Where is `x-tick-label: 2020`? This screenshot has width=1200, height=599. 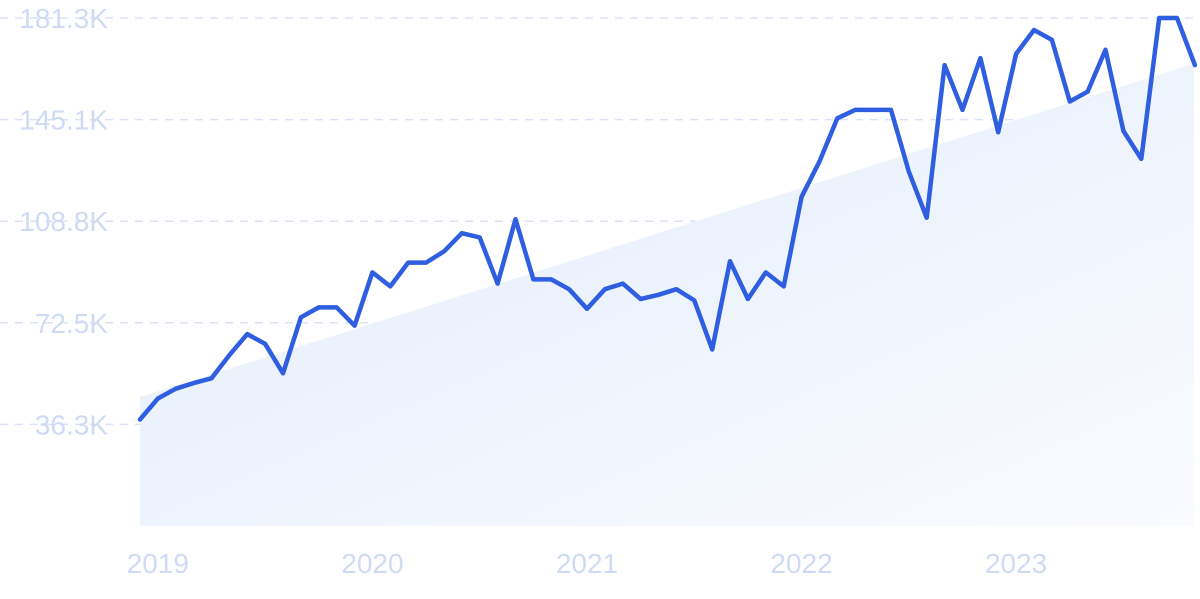 x-tick-label: 2020 is located at coordinates (372, 563).